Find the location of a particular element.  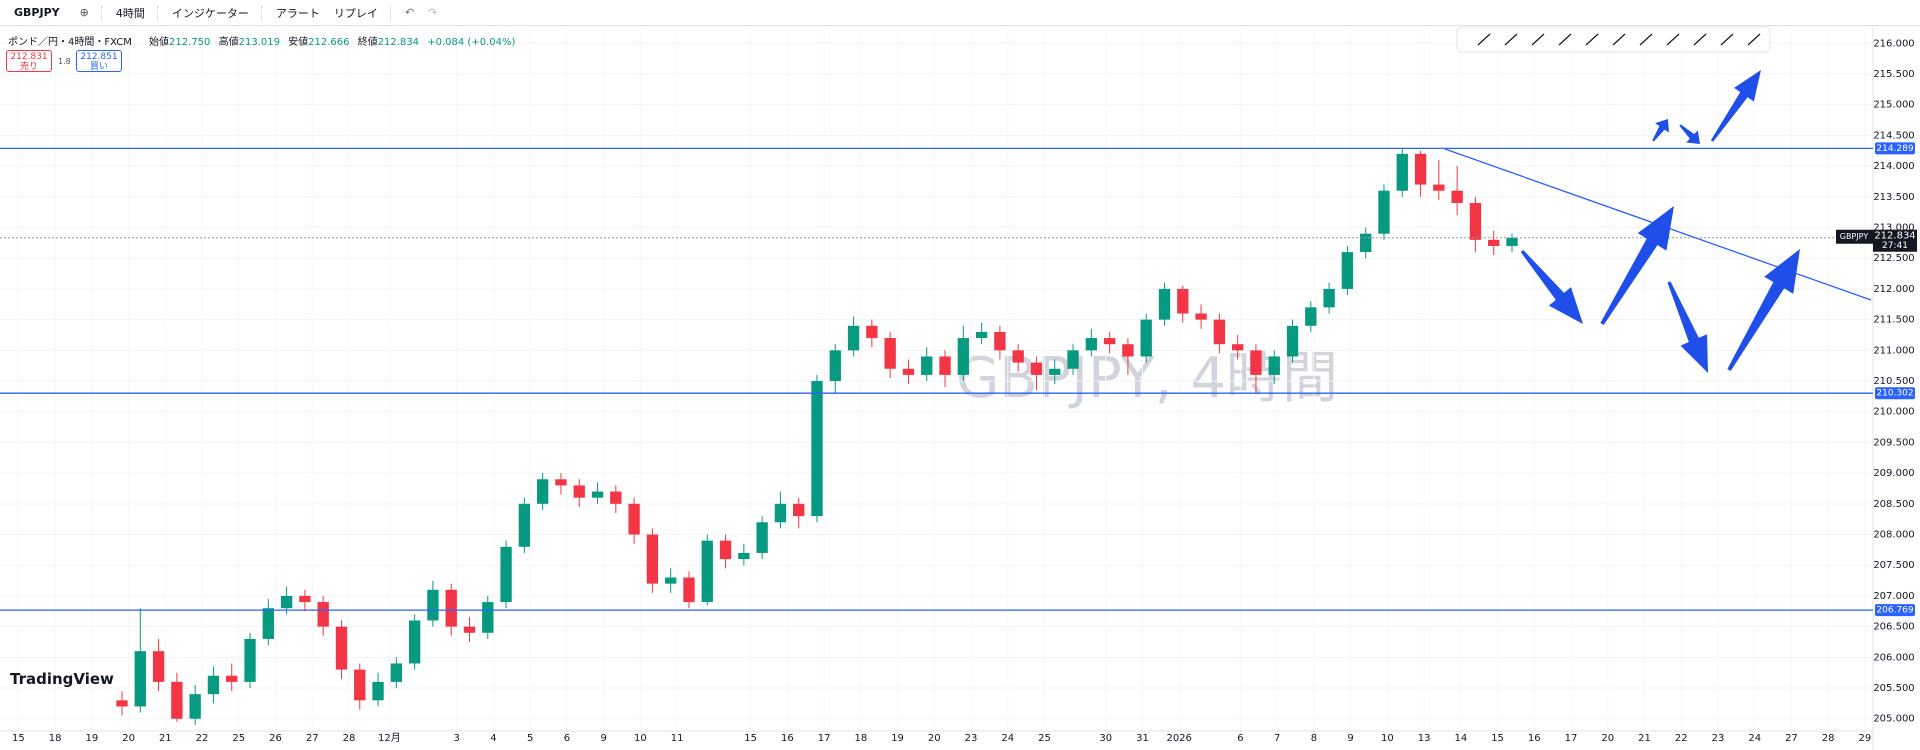

x-tick-label: 10 is located at coordinates (640, 738).